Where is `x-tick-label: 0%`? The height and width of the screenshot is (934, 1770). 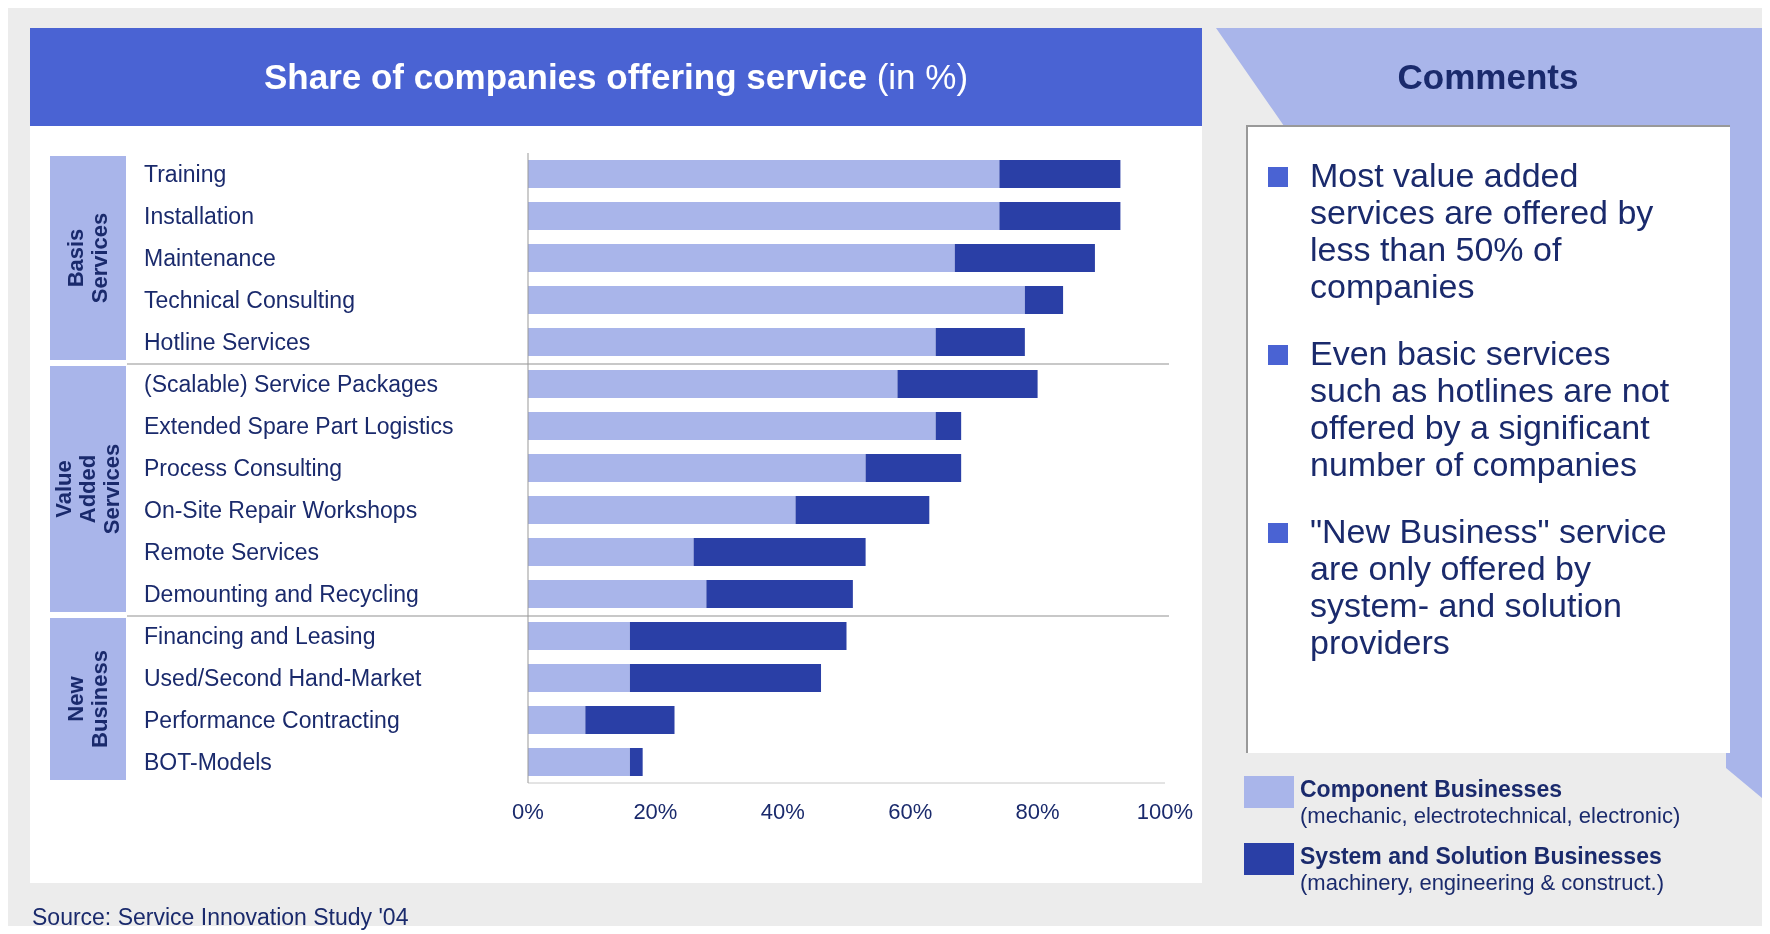 x-tick-label: 0% is located at coordinates (528, 811).